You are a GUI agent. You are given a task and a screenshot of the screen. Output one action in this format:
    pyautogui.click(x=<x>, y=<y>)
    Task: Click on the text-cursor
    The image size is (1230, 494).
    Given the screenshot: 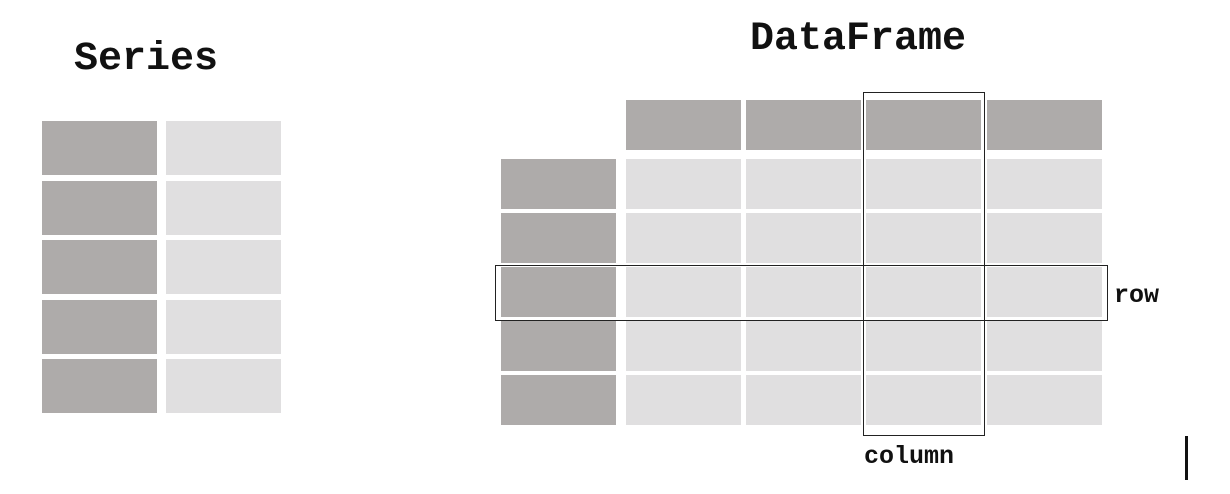 What is the action you would take?
    pyautogui.click(x=1186, y=458)
    